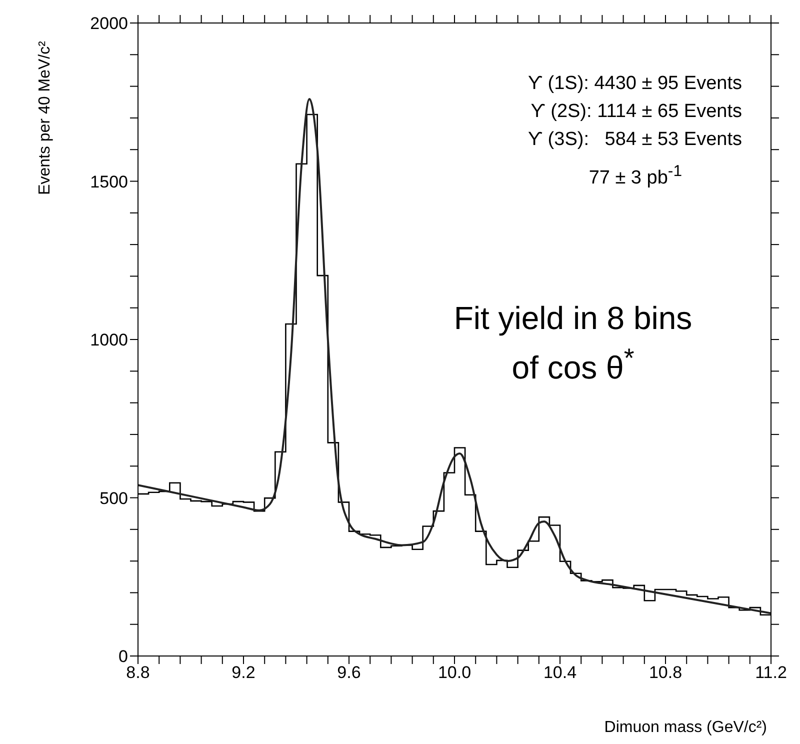  I want to click on x-tick-label: 10.0, so click(455, 672).